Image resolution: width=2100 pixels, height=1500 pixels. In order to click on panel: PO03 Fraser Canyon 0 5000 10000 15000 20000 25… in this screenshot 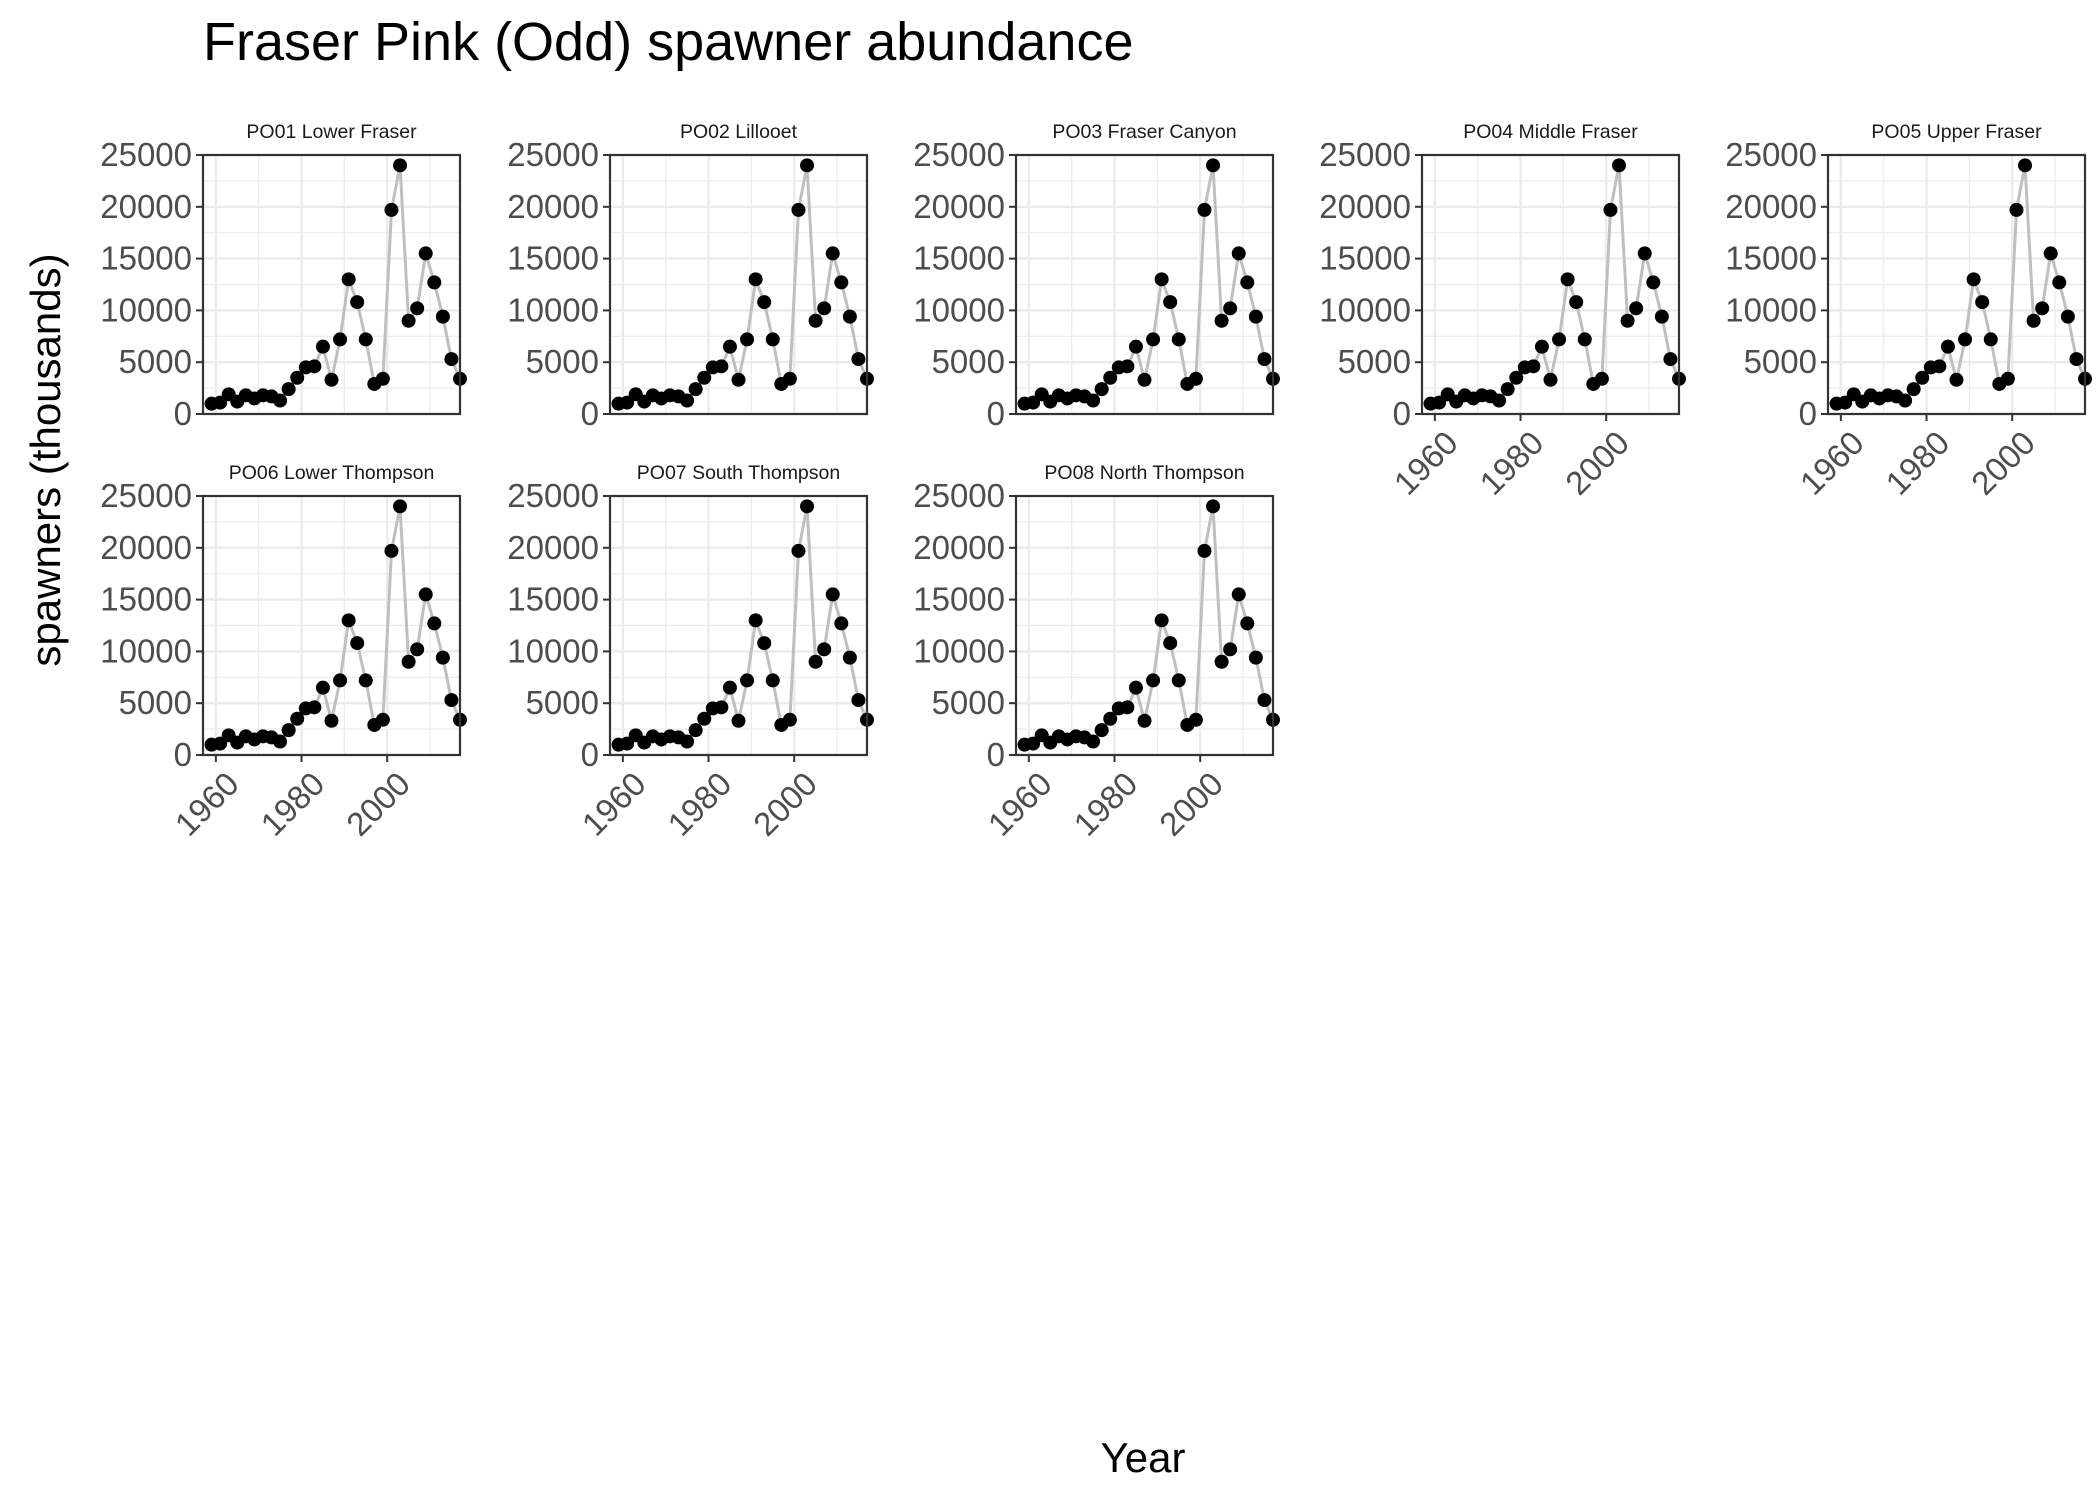, I will do `click(1096, 276)`.